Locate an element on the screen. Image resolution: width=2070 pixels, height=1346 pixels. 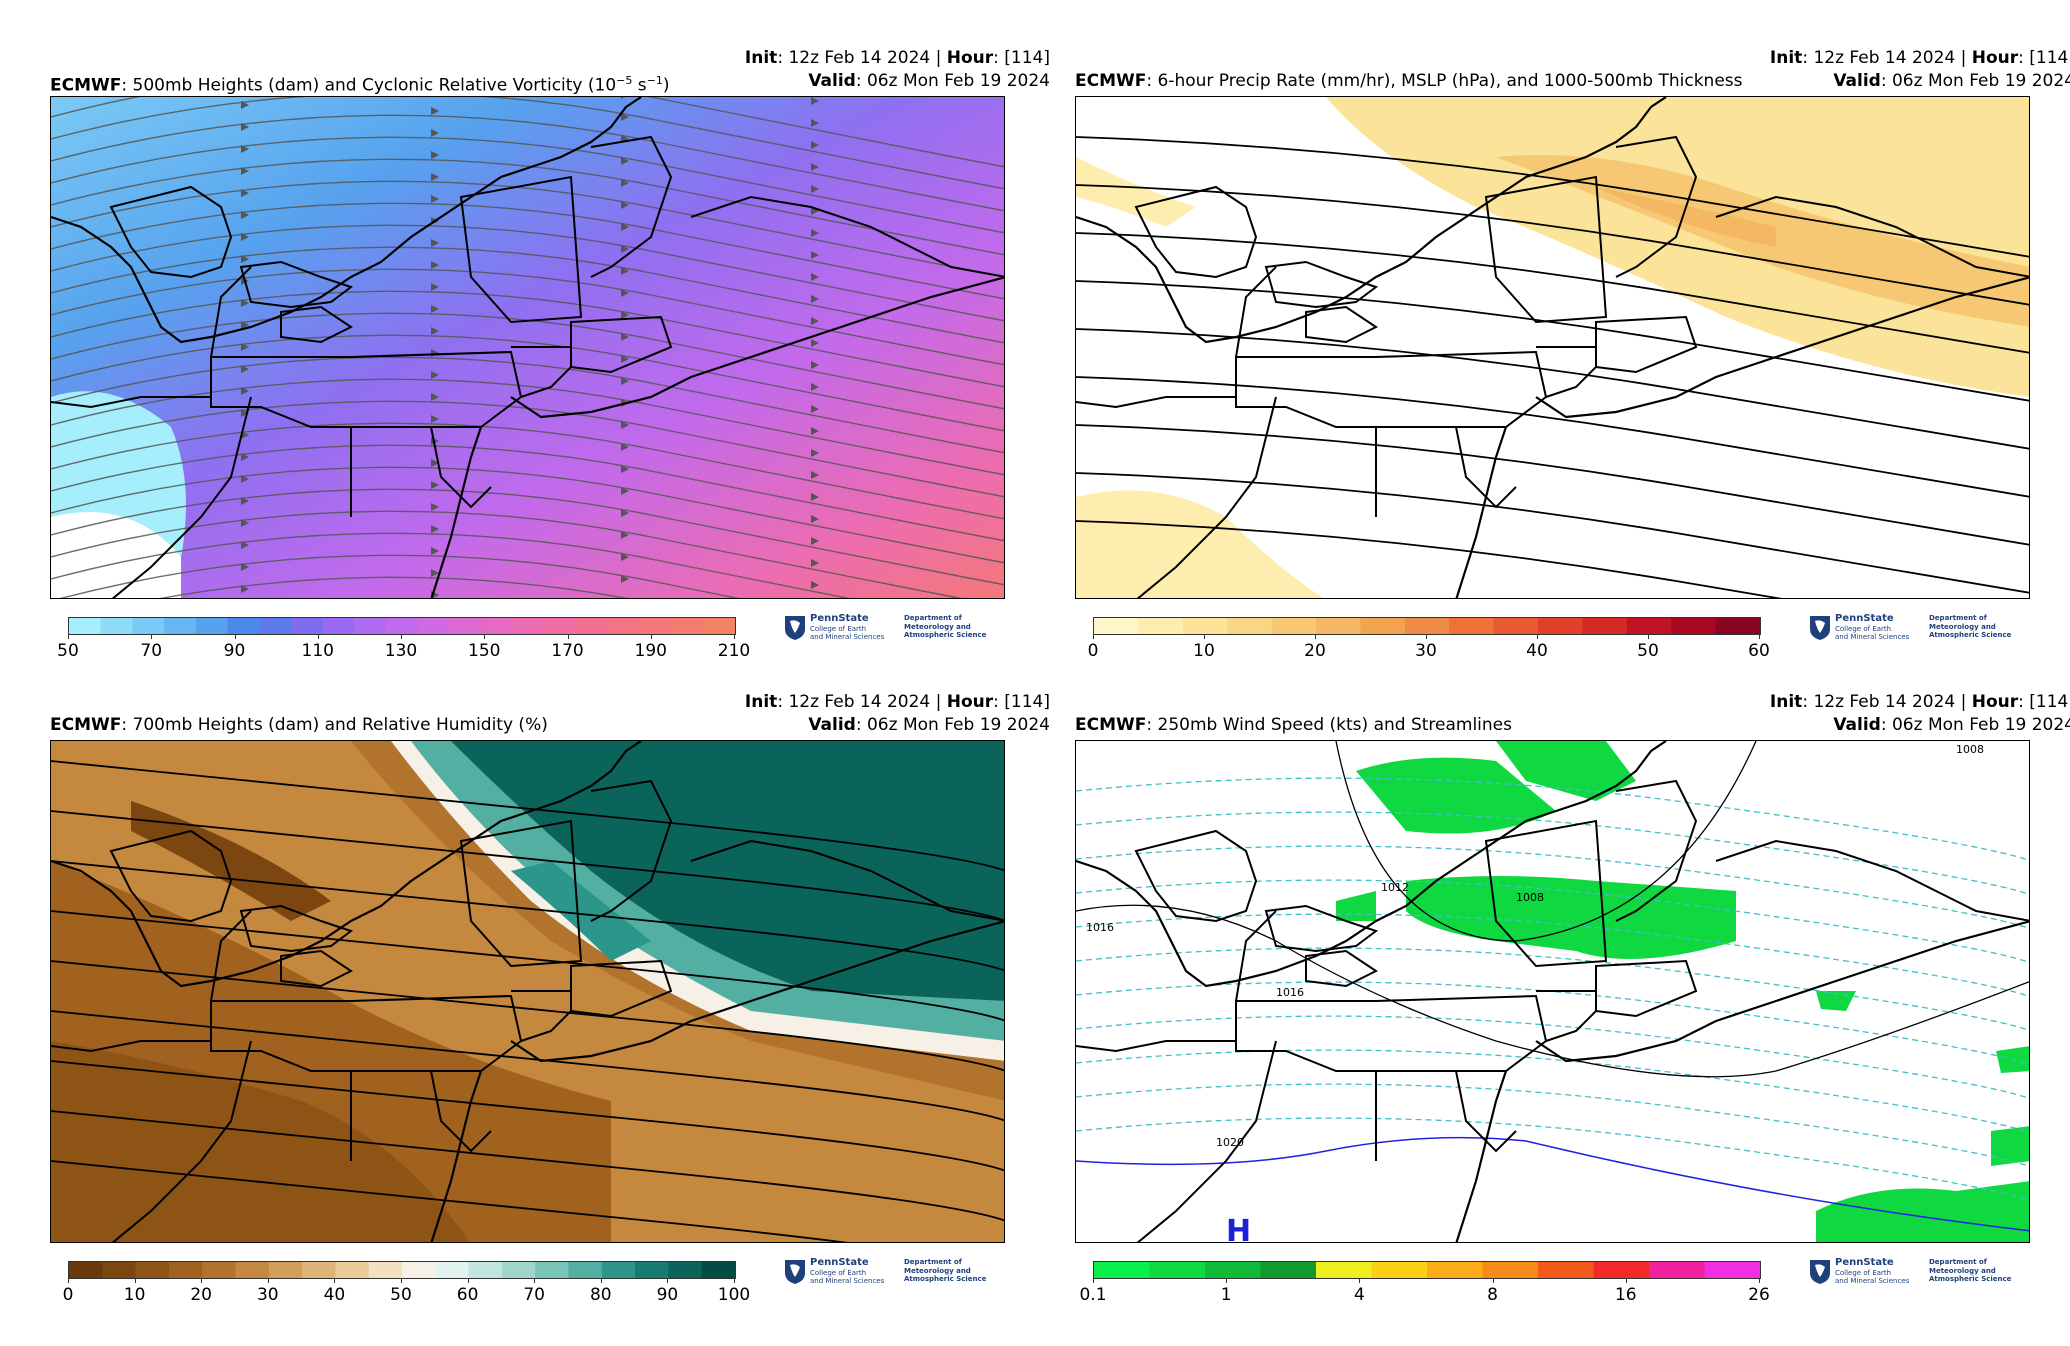
colorbar is located at coordinates (402, 626).